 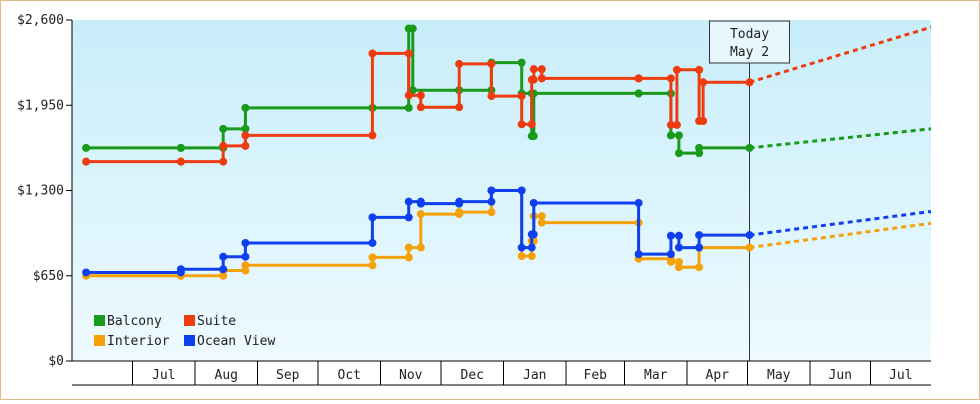 What do you see at coordinates (750, 190) in the screenshot?
I see `today-marker: Today May 2` at bounding box center [750, 190].